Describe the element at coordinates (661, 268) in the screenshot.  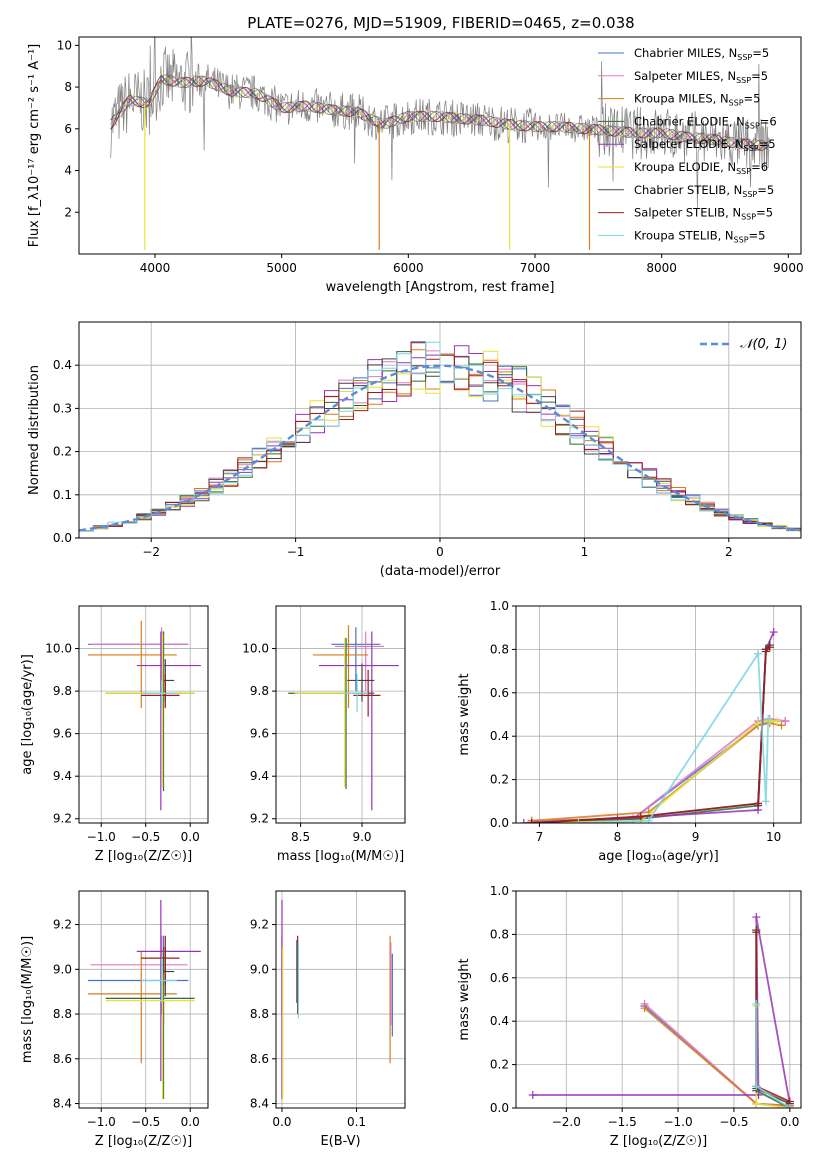
I see `x-tick-label: 8000` at that location.